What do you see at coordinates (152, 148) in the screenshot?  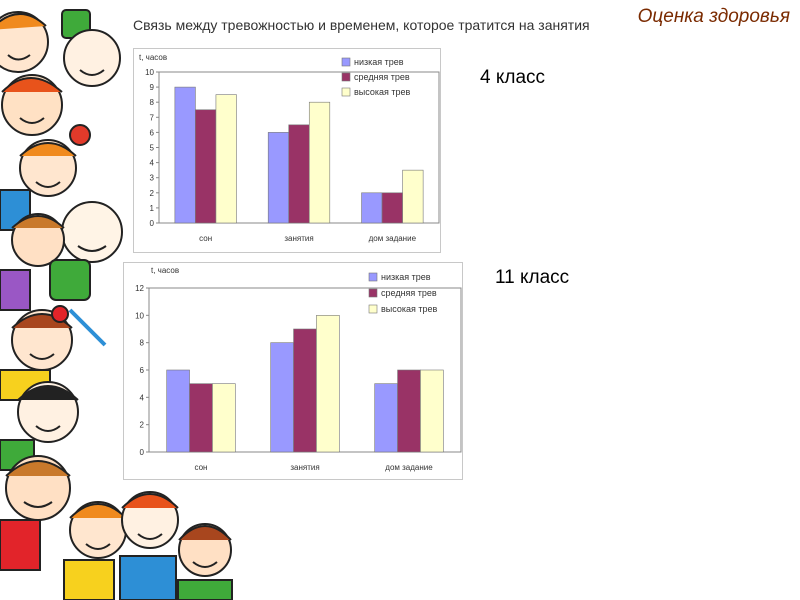 I see `y-tick-label: 5` at bounding box center [152, 148].